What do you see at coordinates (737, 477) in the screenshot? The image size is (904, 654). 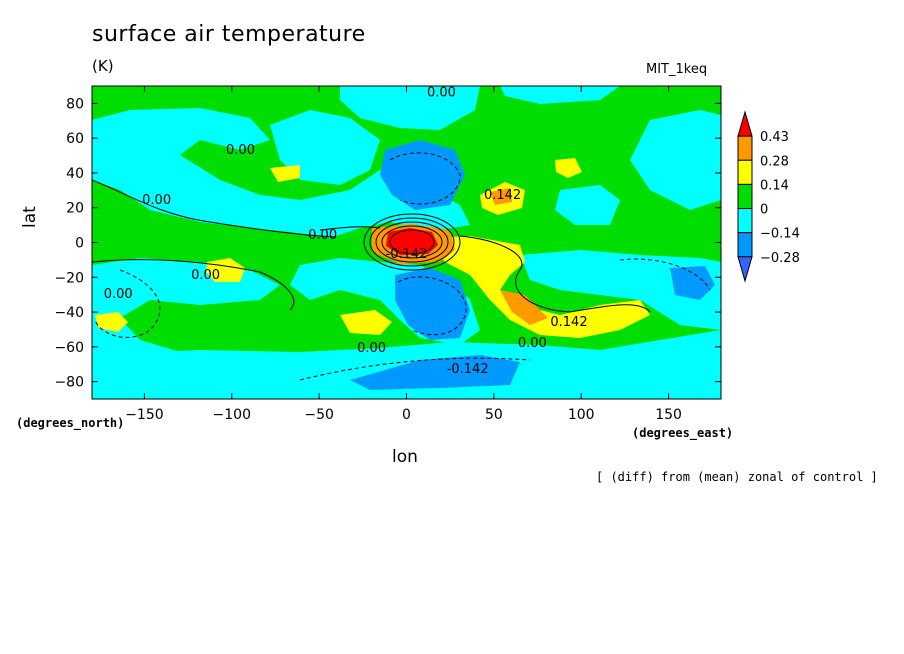 I see `diff-note: [ (diff) from (mean) zonal of control ]` at bounding box center [737, 477].